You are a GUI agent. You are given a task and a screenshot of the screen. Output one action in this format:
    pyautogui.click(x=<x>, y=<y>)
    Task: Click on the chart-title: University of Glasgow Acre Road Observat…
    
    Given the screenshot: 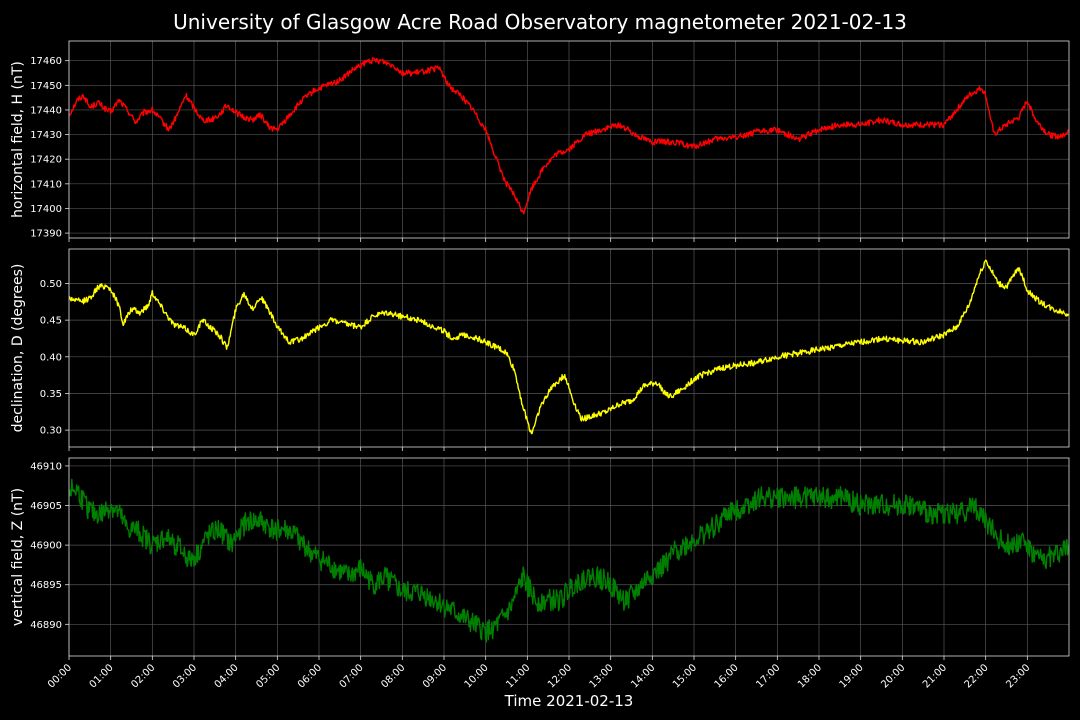 What is the action you would take?
    pyautogui.click(x=540, y=22)
    